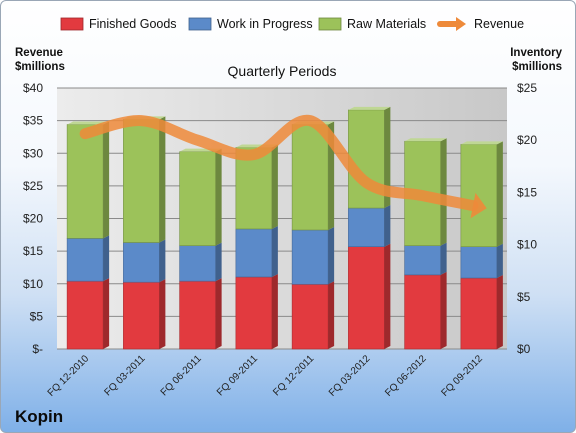 The height and width of the screenshot is (433, 576). What do you see at coordinates (499, 24) in the screenshot?
I see `legend-label: Revenue` at bounding box center [499, 24].